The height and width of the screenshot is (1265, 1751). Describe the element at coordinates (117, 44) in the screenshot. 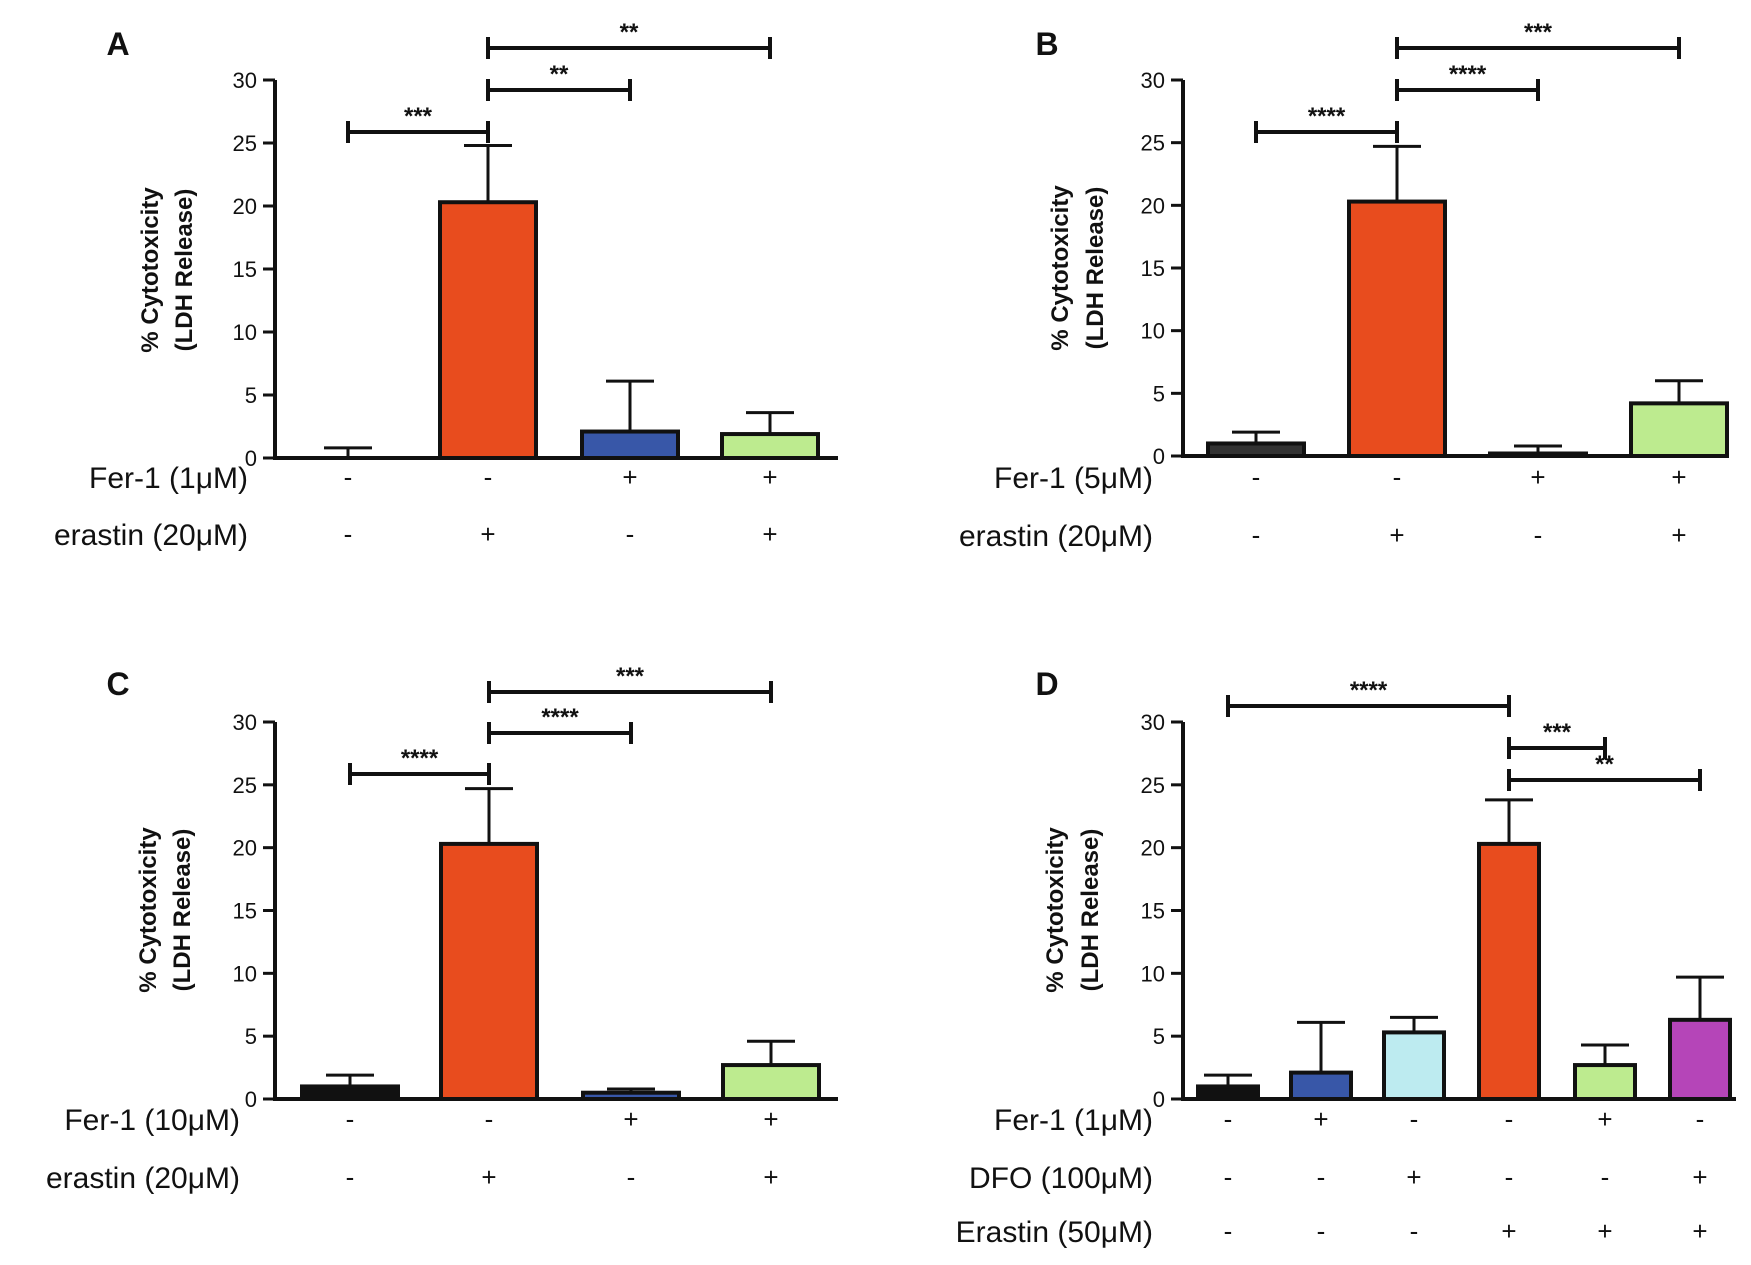

I see `panel-letter: A` at that location.